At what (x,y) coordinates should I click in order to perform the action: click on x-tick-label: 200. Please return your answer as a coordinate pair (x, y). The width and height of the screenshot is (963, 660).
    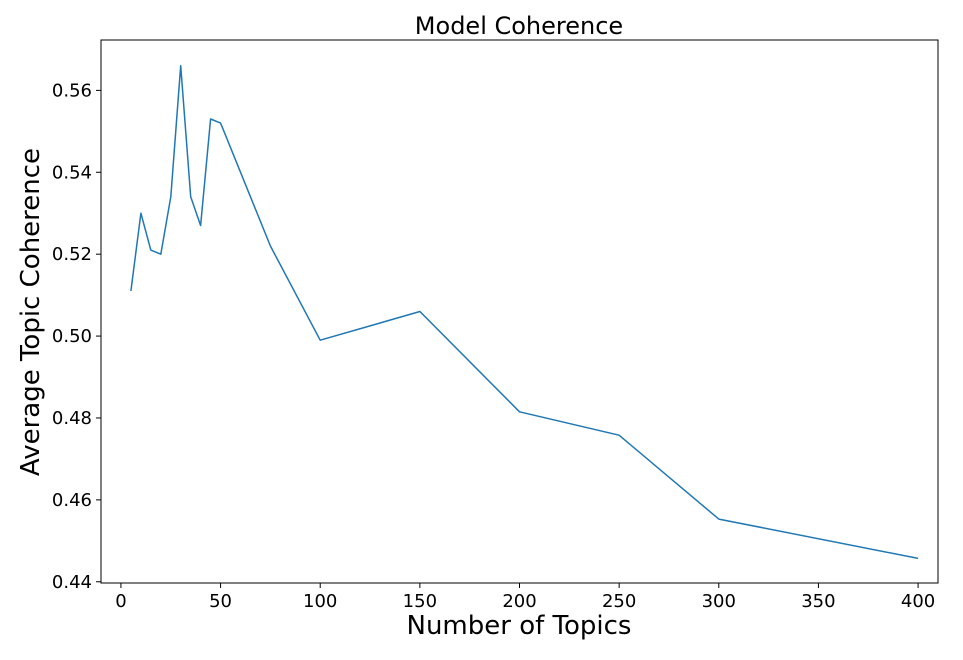
    Looking at the image, I should click on (519, 601).